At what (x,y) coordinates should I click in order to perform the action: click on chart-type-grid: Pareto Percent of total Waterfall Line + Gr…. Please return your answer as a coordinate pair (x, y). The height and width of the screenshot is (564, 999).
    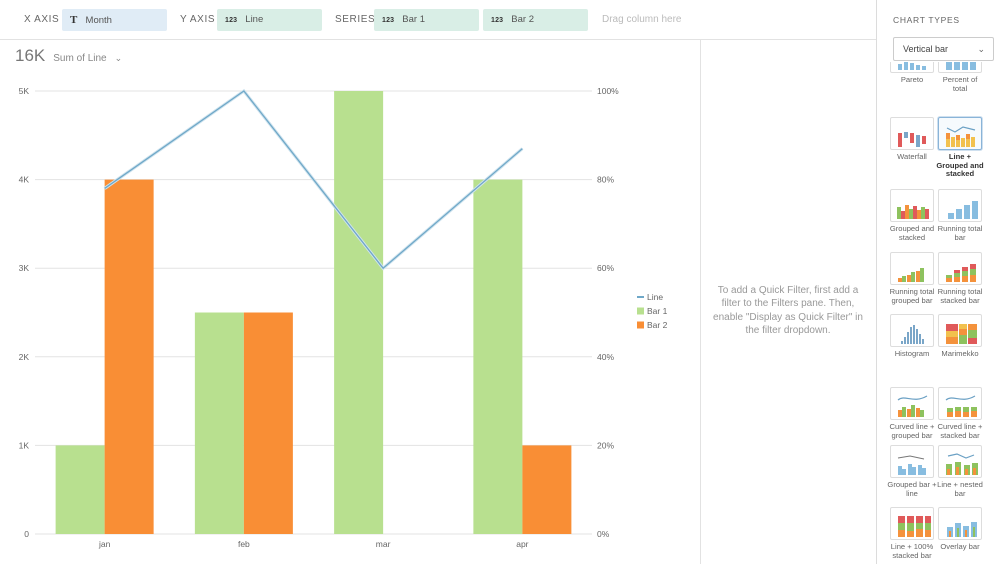
    Looking at the image, I should click on (938, 313).